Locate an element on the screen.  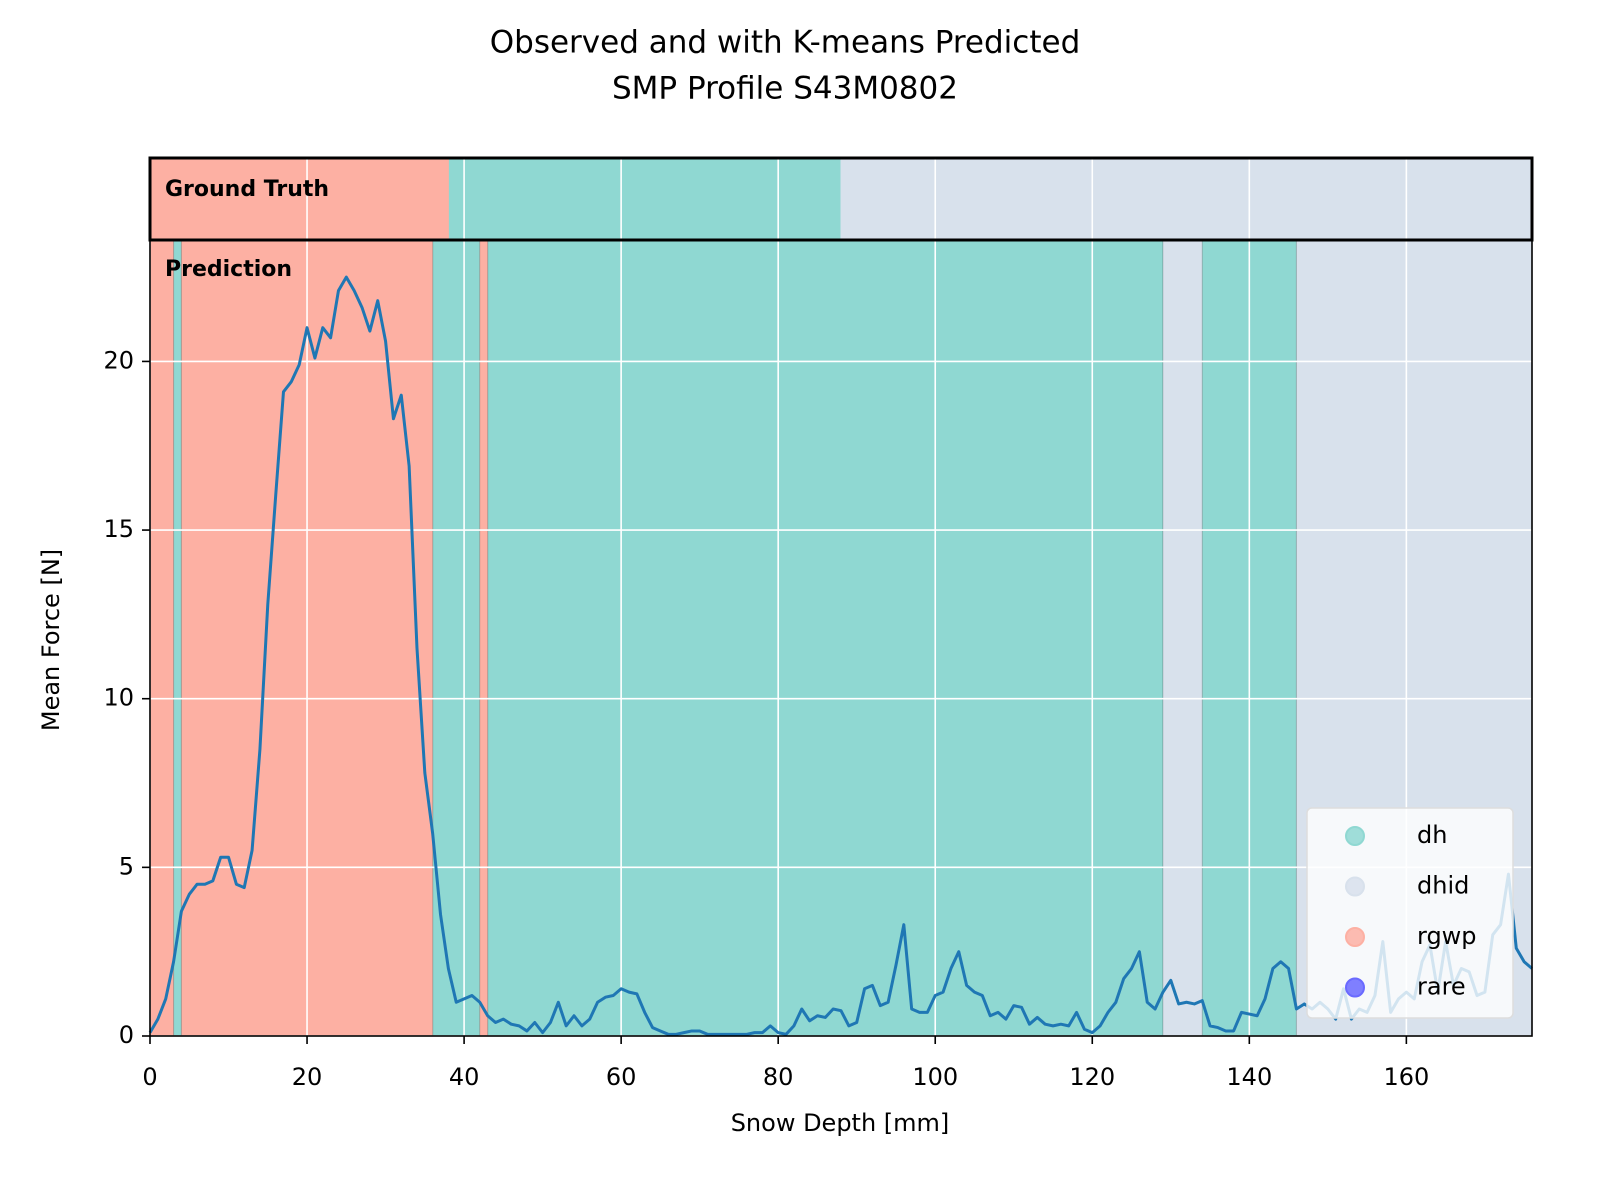
legend-label: rgwp is located at coordinates (1447, 936).